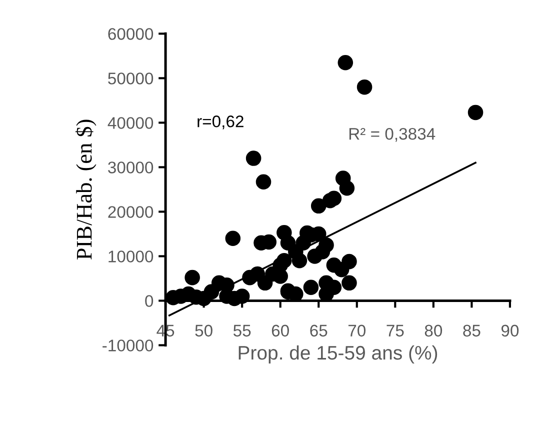 The width and height of the screenshot is (534, 421). I want to click on x-tick-label: 75, so click(395, 330).